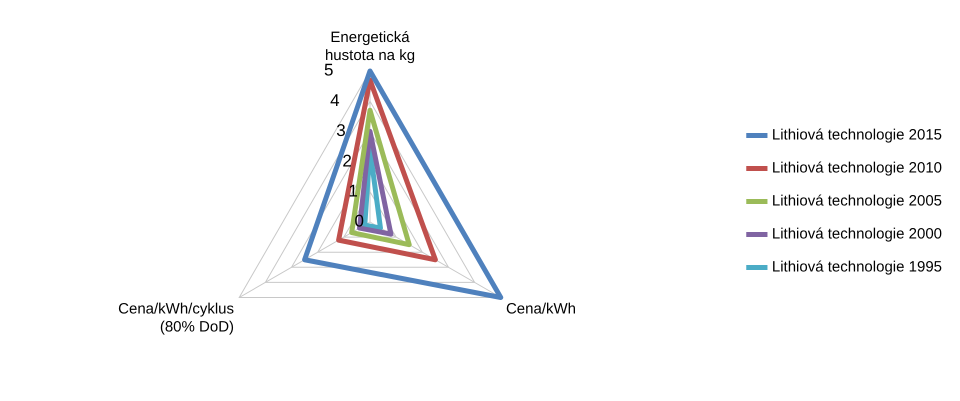  Describe the element at coordinates (347, 160) in the screenshot. I see `y-tick-label: 2` at that location.